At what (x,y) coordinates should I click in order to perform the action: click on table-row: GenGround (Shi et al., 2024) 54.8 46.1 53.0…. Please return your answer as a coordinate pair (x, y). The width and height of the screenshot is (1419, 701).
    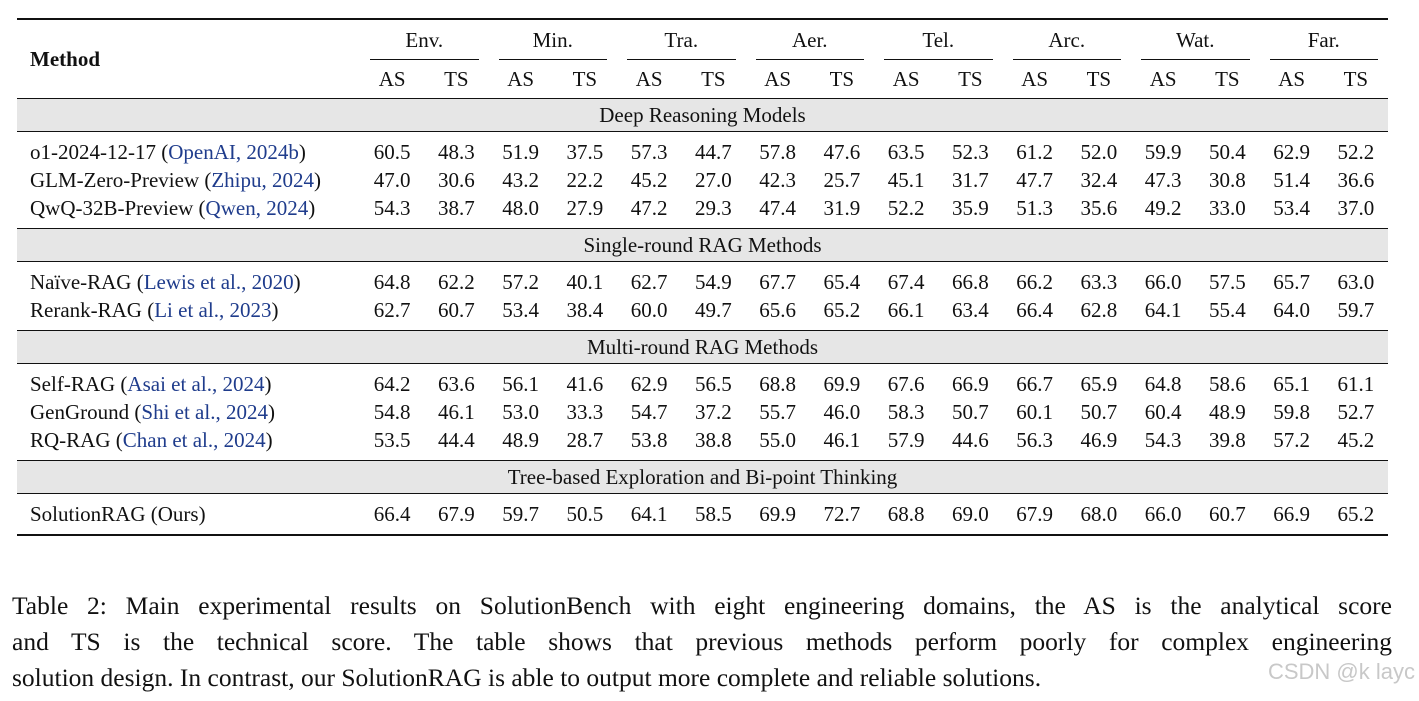
    Looking at the image, I should click on (702, 412).